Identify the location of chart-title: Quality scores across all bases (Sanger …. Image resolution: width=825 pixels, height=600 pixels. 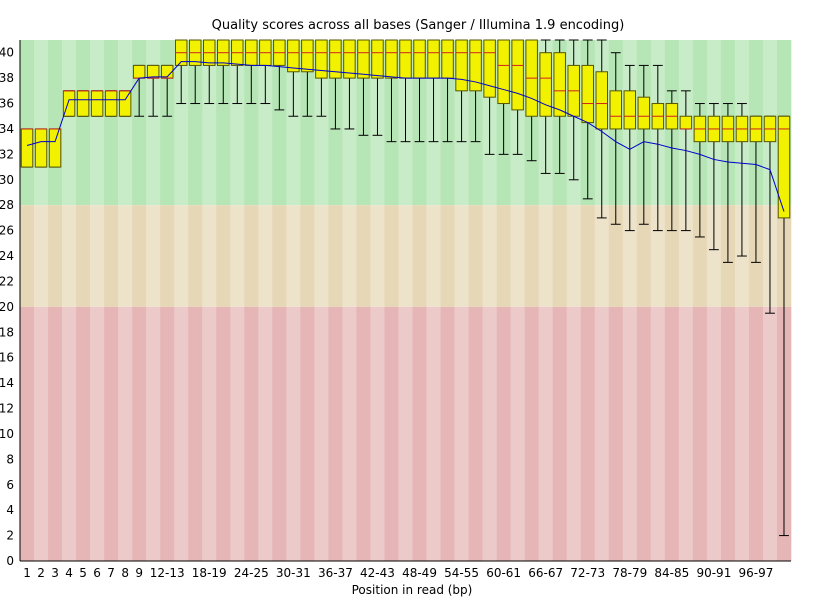
(418, 25).